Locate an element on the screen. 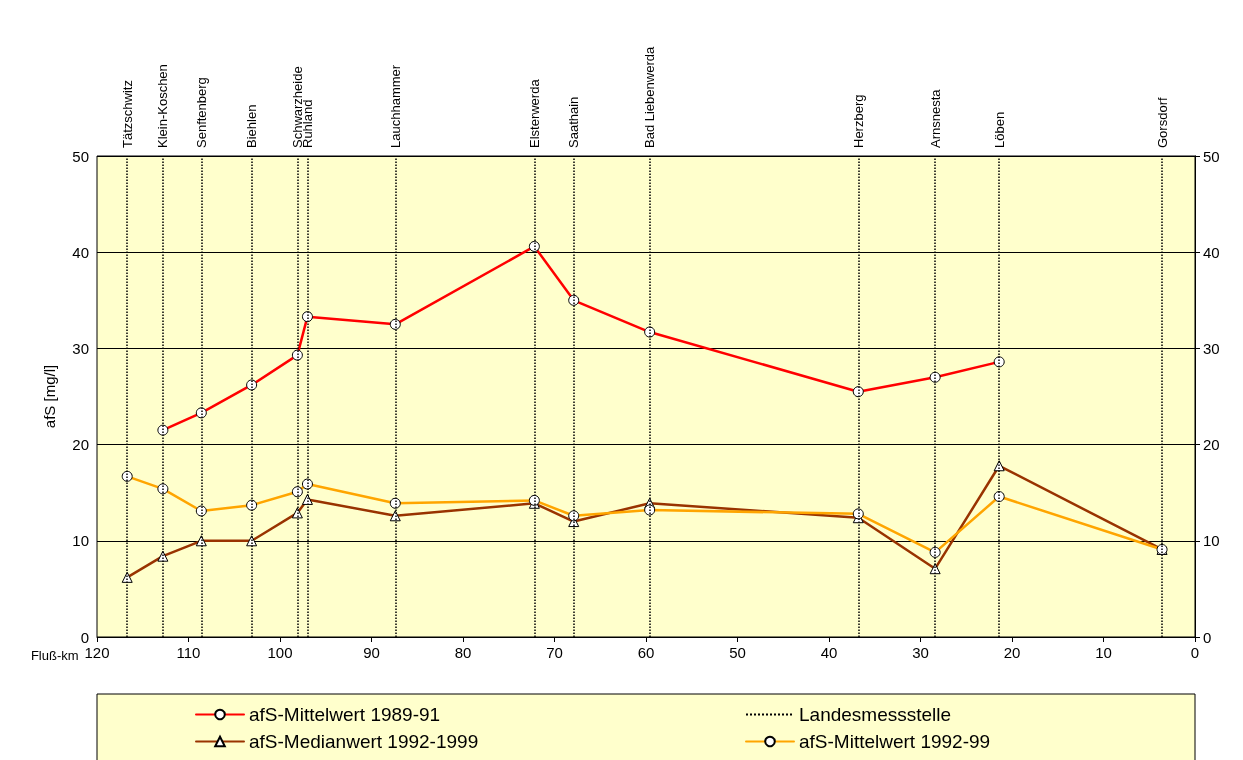 The image size is (1243, 760). legend-label: afS-Medianwert 1992-1999 is located at coordinates (364, 741).